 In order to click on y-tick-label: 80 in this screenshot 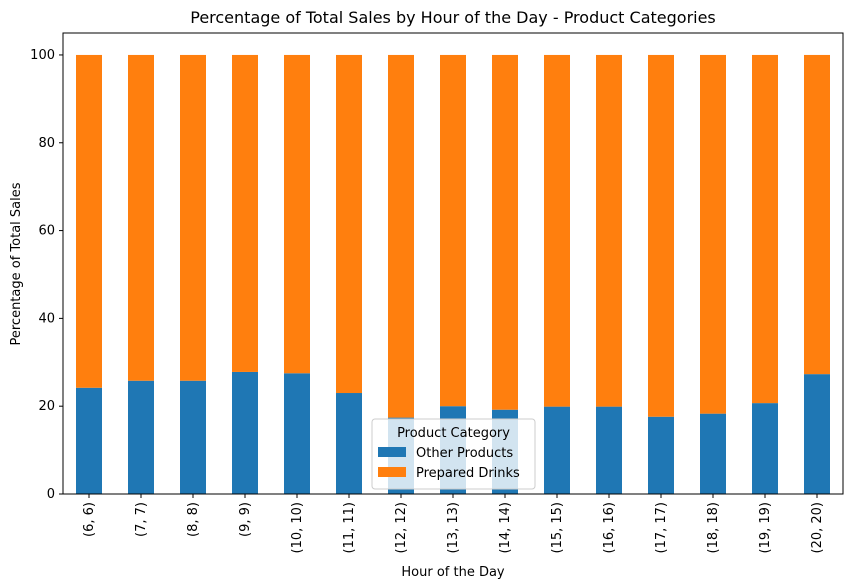, I will do `click(46, 143)`.